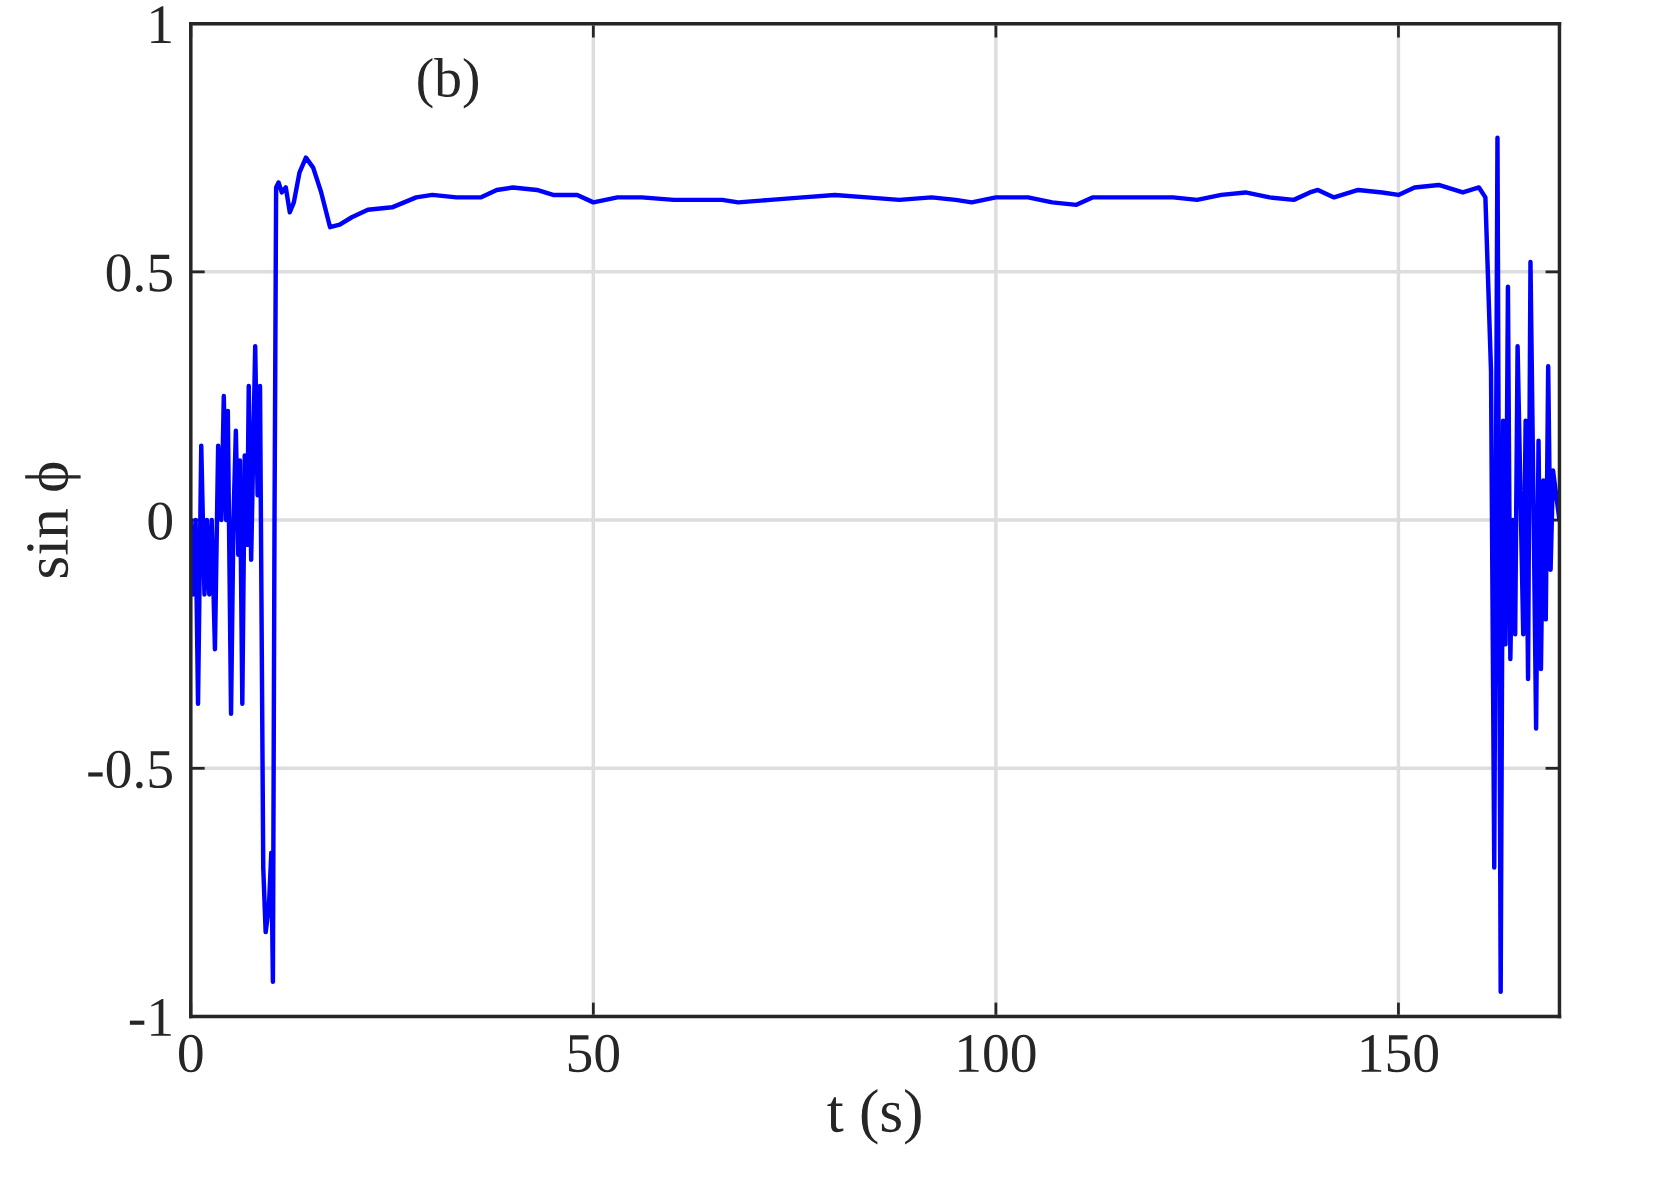 The width and height of the screenshot is (1659, 1182). I want to click on y-tick-label: -0.5, so click(130, 769).